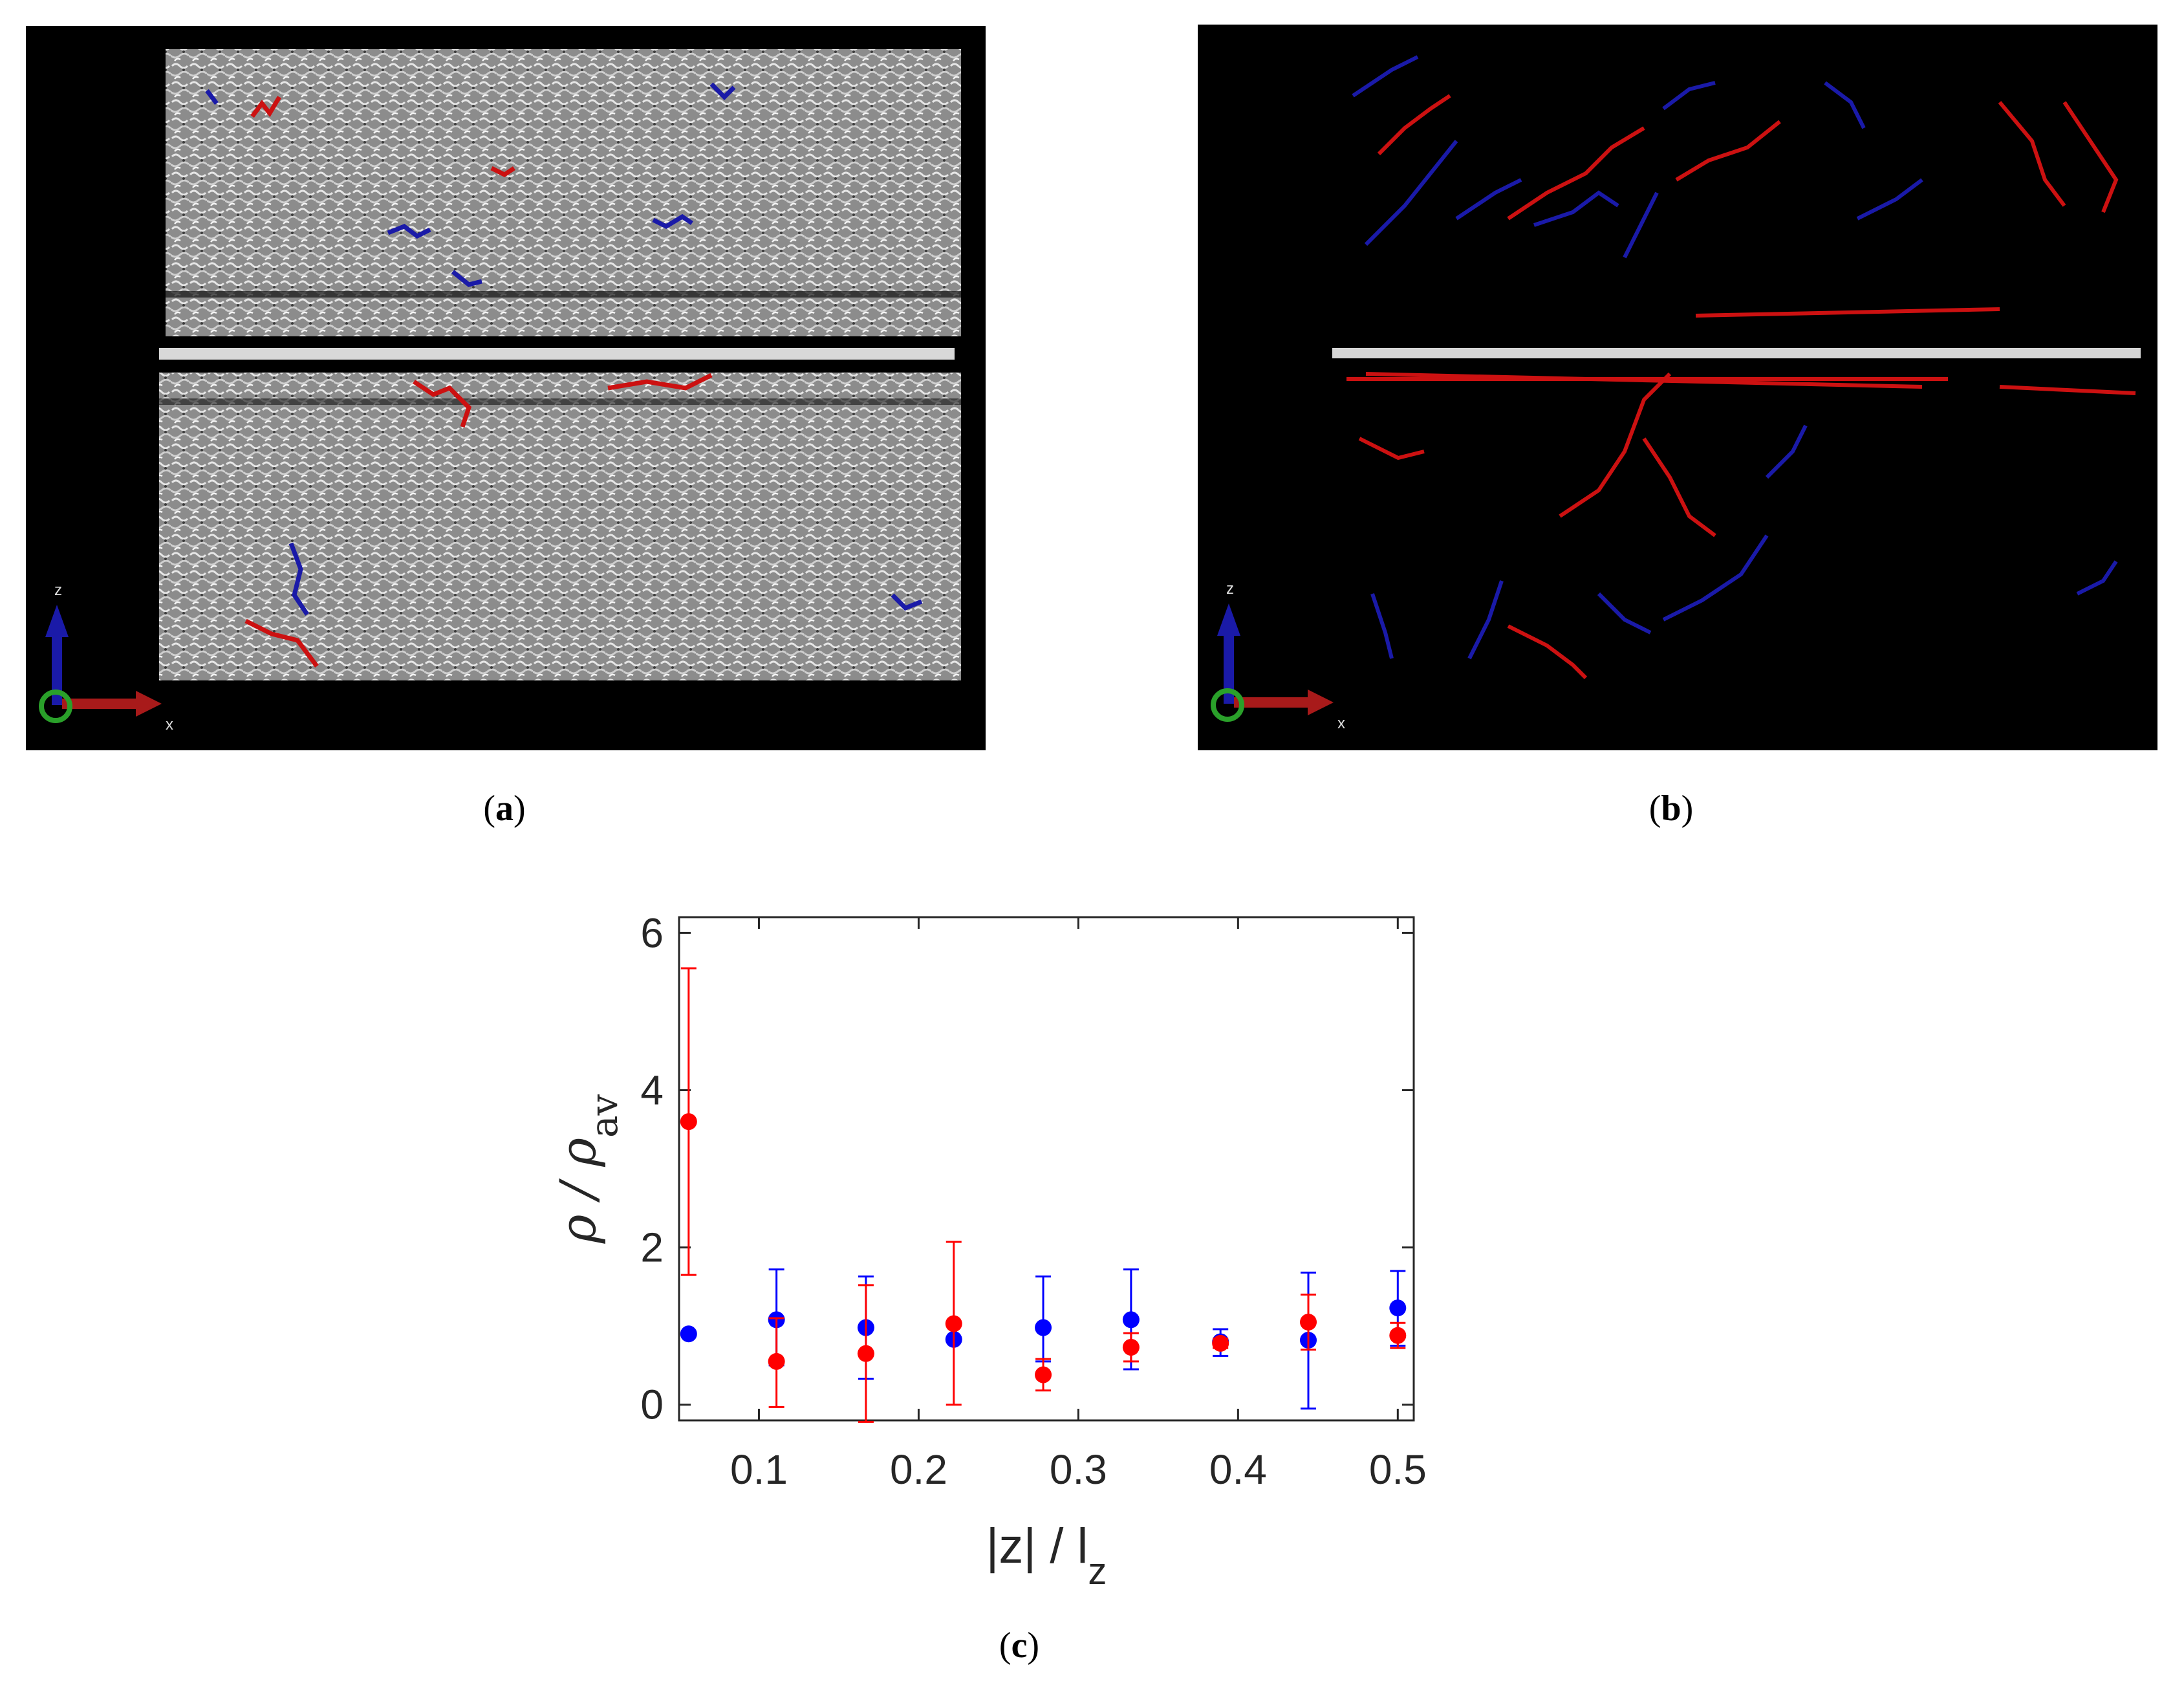 This screenshot has height=1683, width=2184. Describe the element at coordinates (652, 1090) in the screenshot. I see `y-tick-label: 4` at that location.